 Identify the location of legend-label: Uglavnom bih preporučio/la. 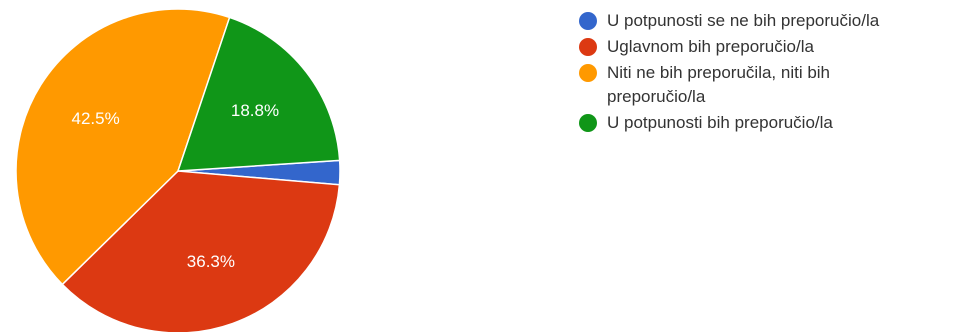
(710, 46).